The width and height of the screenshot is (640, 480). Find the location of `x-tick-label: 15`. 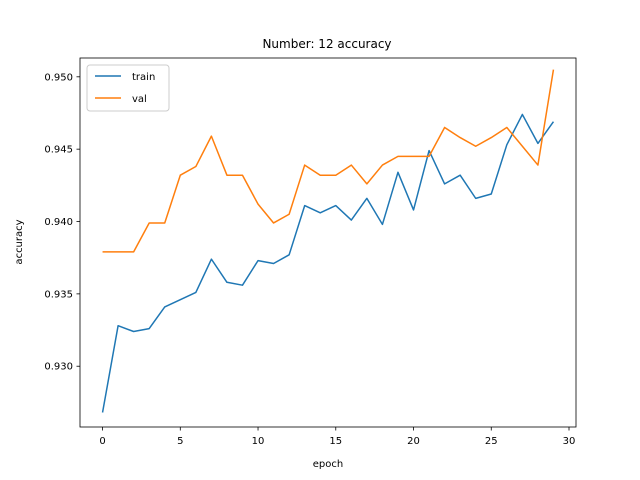

x-tick-label: 15 is located at coordinates (335, 441).